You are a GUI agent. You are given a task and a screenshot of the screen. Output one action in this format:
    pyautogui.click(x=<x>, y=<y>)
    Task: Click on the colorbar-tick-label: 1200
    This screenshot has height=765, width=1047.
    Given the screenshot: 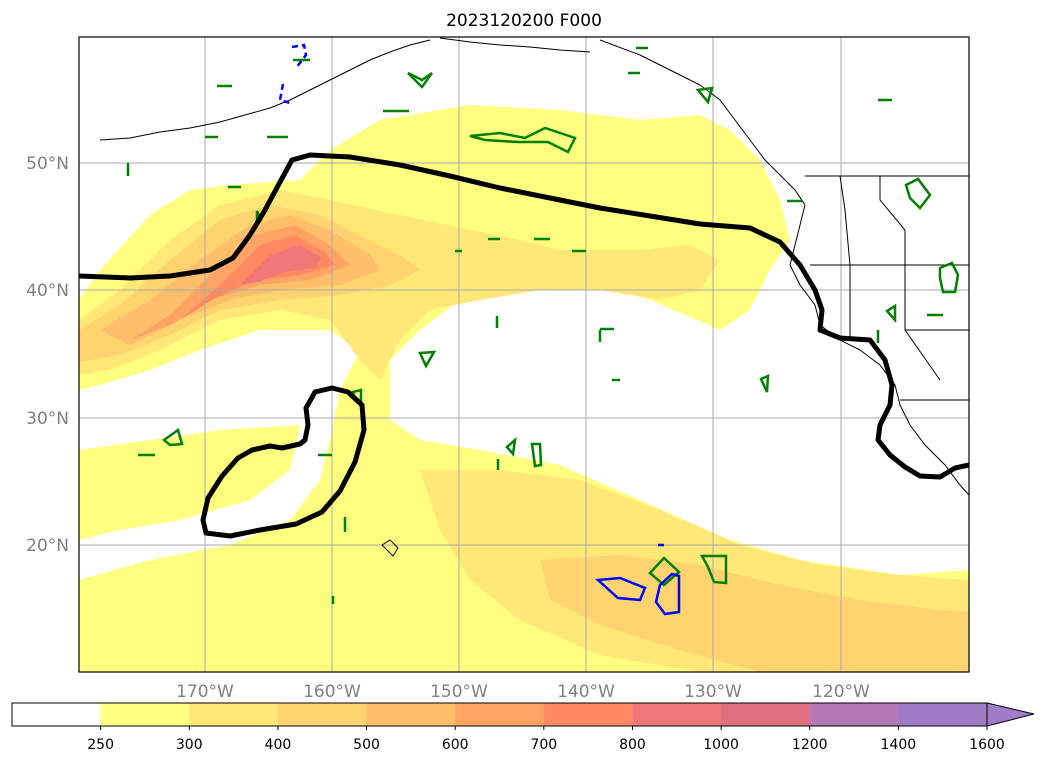 What is the action you would take?
    pyautogui.click(x=810, y=745)
    